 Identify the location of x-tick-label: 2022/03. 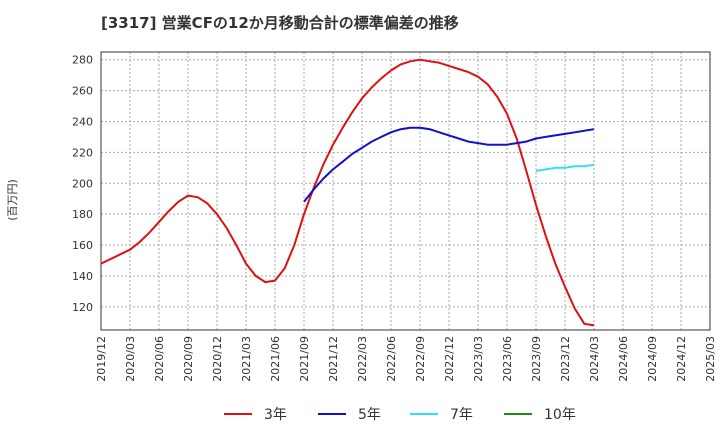
(362, 359).